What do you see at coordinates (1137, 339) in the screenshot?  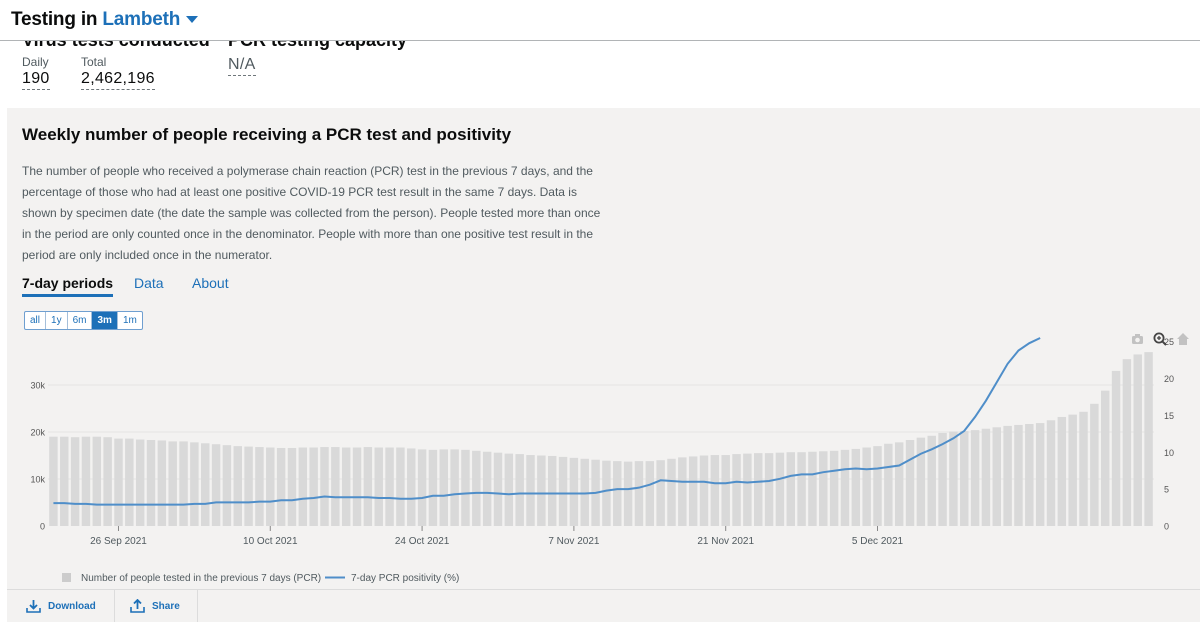 I see `camera-icon` at bounding box center [1137, 339].